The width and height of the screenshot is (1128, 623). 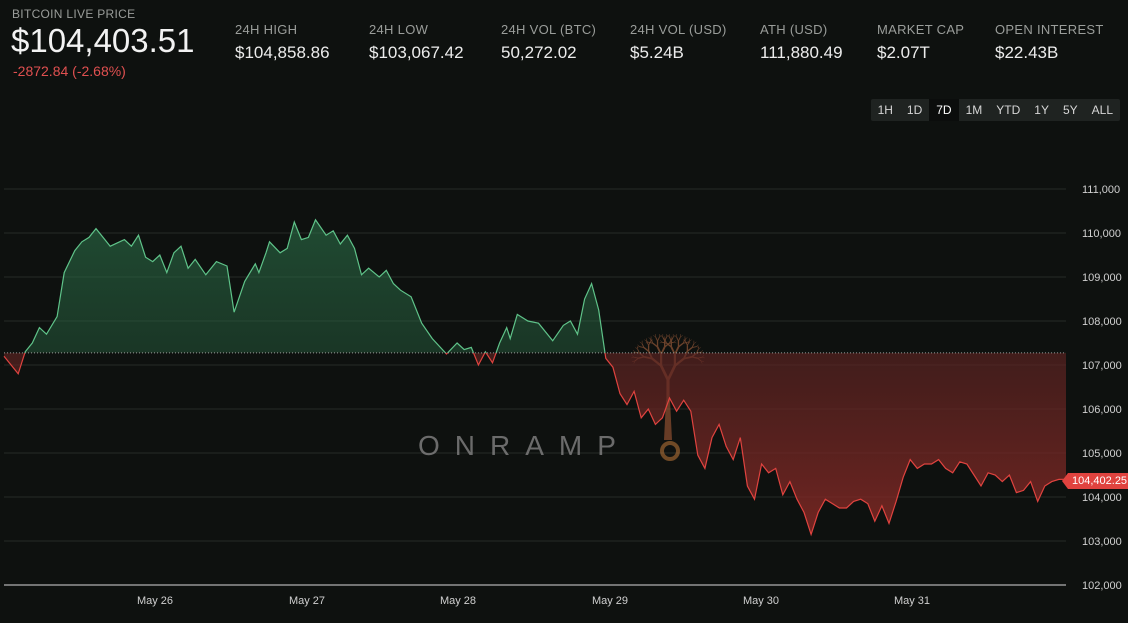 What do you see at coordinates (1102, 498) in the screenshot?
I see `y-tick-label: 104,000` at bounding box center [1102, 498].